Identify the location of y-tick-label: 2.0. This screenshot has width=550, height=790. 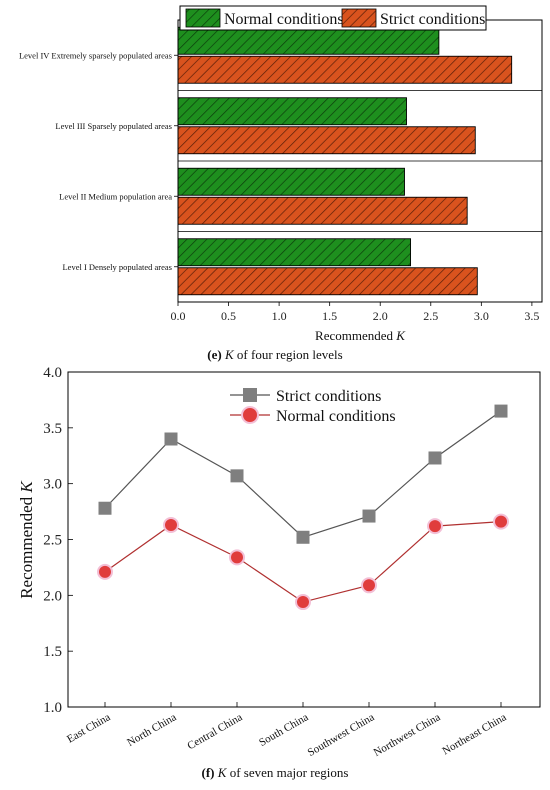
(52, 596).